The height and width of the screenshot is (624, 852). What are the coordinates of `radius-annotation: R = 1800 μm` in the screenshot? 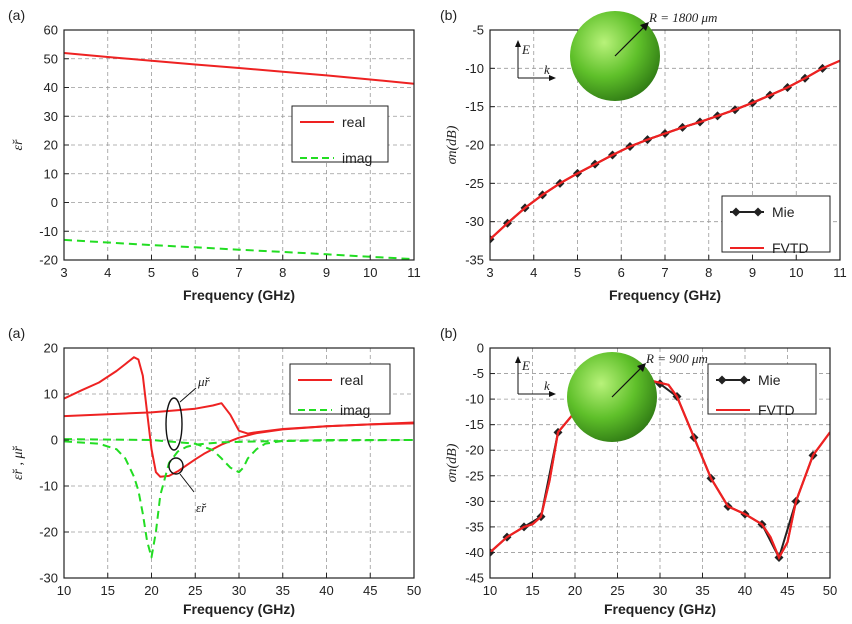 It's located at (682, 17).